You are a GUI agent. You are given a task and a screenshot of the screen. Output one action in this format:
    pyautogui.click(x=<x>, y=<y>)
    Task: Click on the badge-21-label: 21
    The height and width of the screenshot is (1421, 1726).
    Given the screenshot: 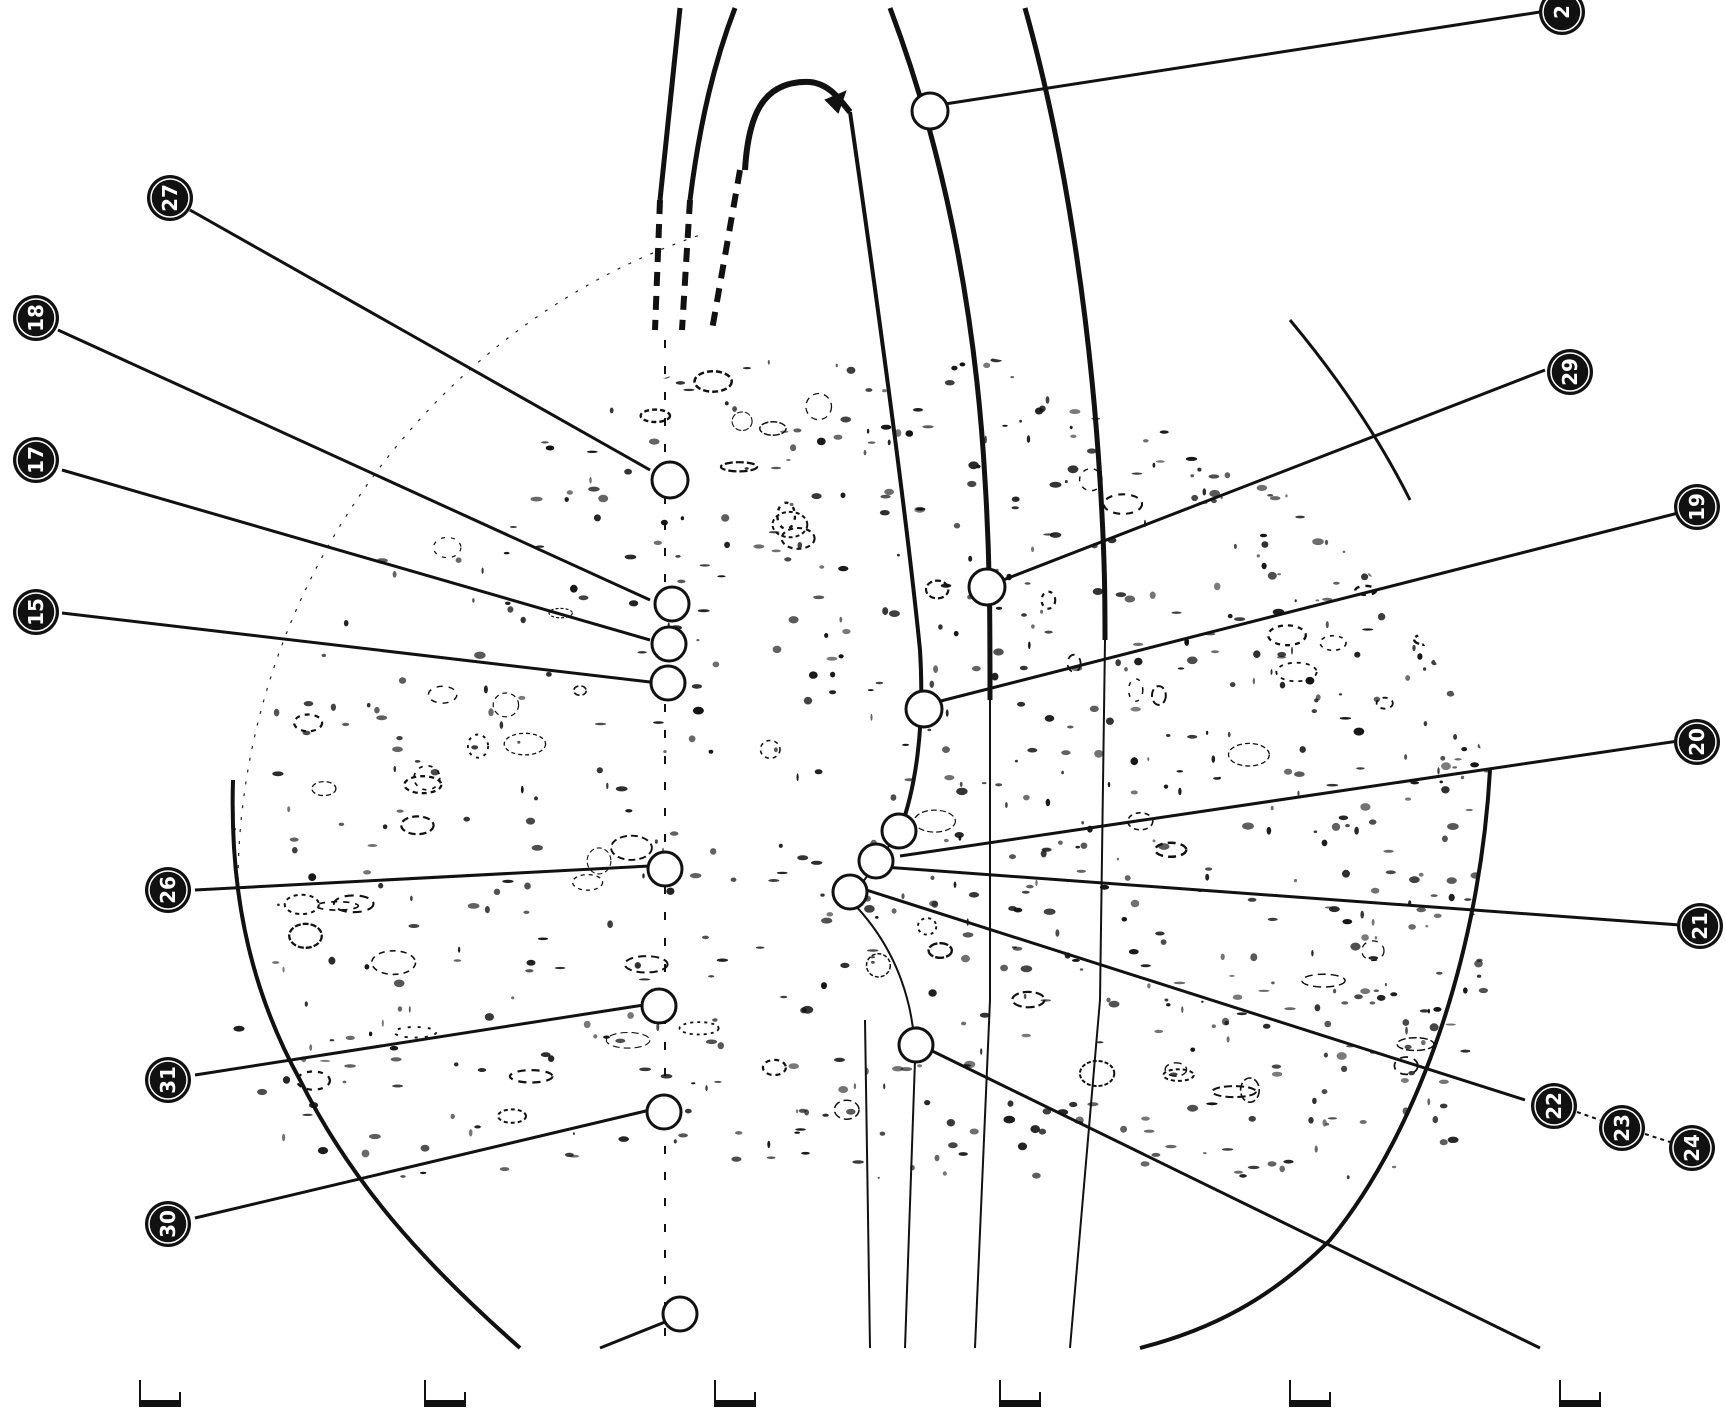 What is the action you would take?
    pyautogui.click(x=1700, y=926)
    